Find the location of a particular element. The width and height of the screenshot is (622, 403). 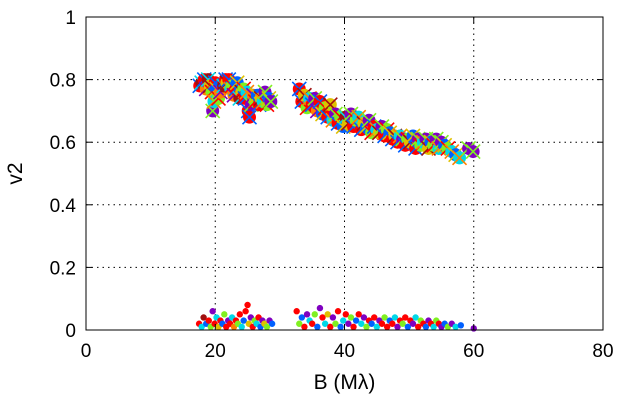

x-tick-label: 20 is located at coordinates (215, 351).